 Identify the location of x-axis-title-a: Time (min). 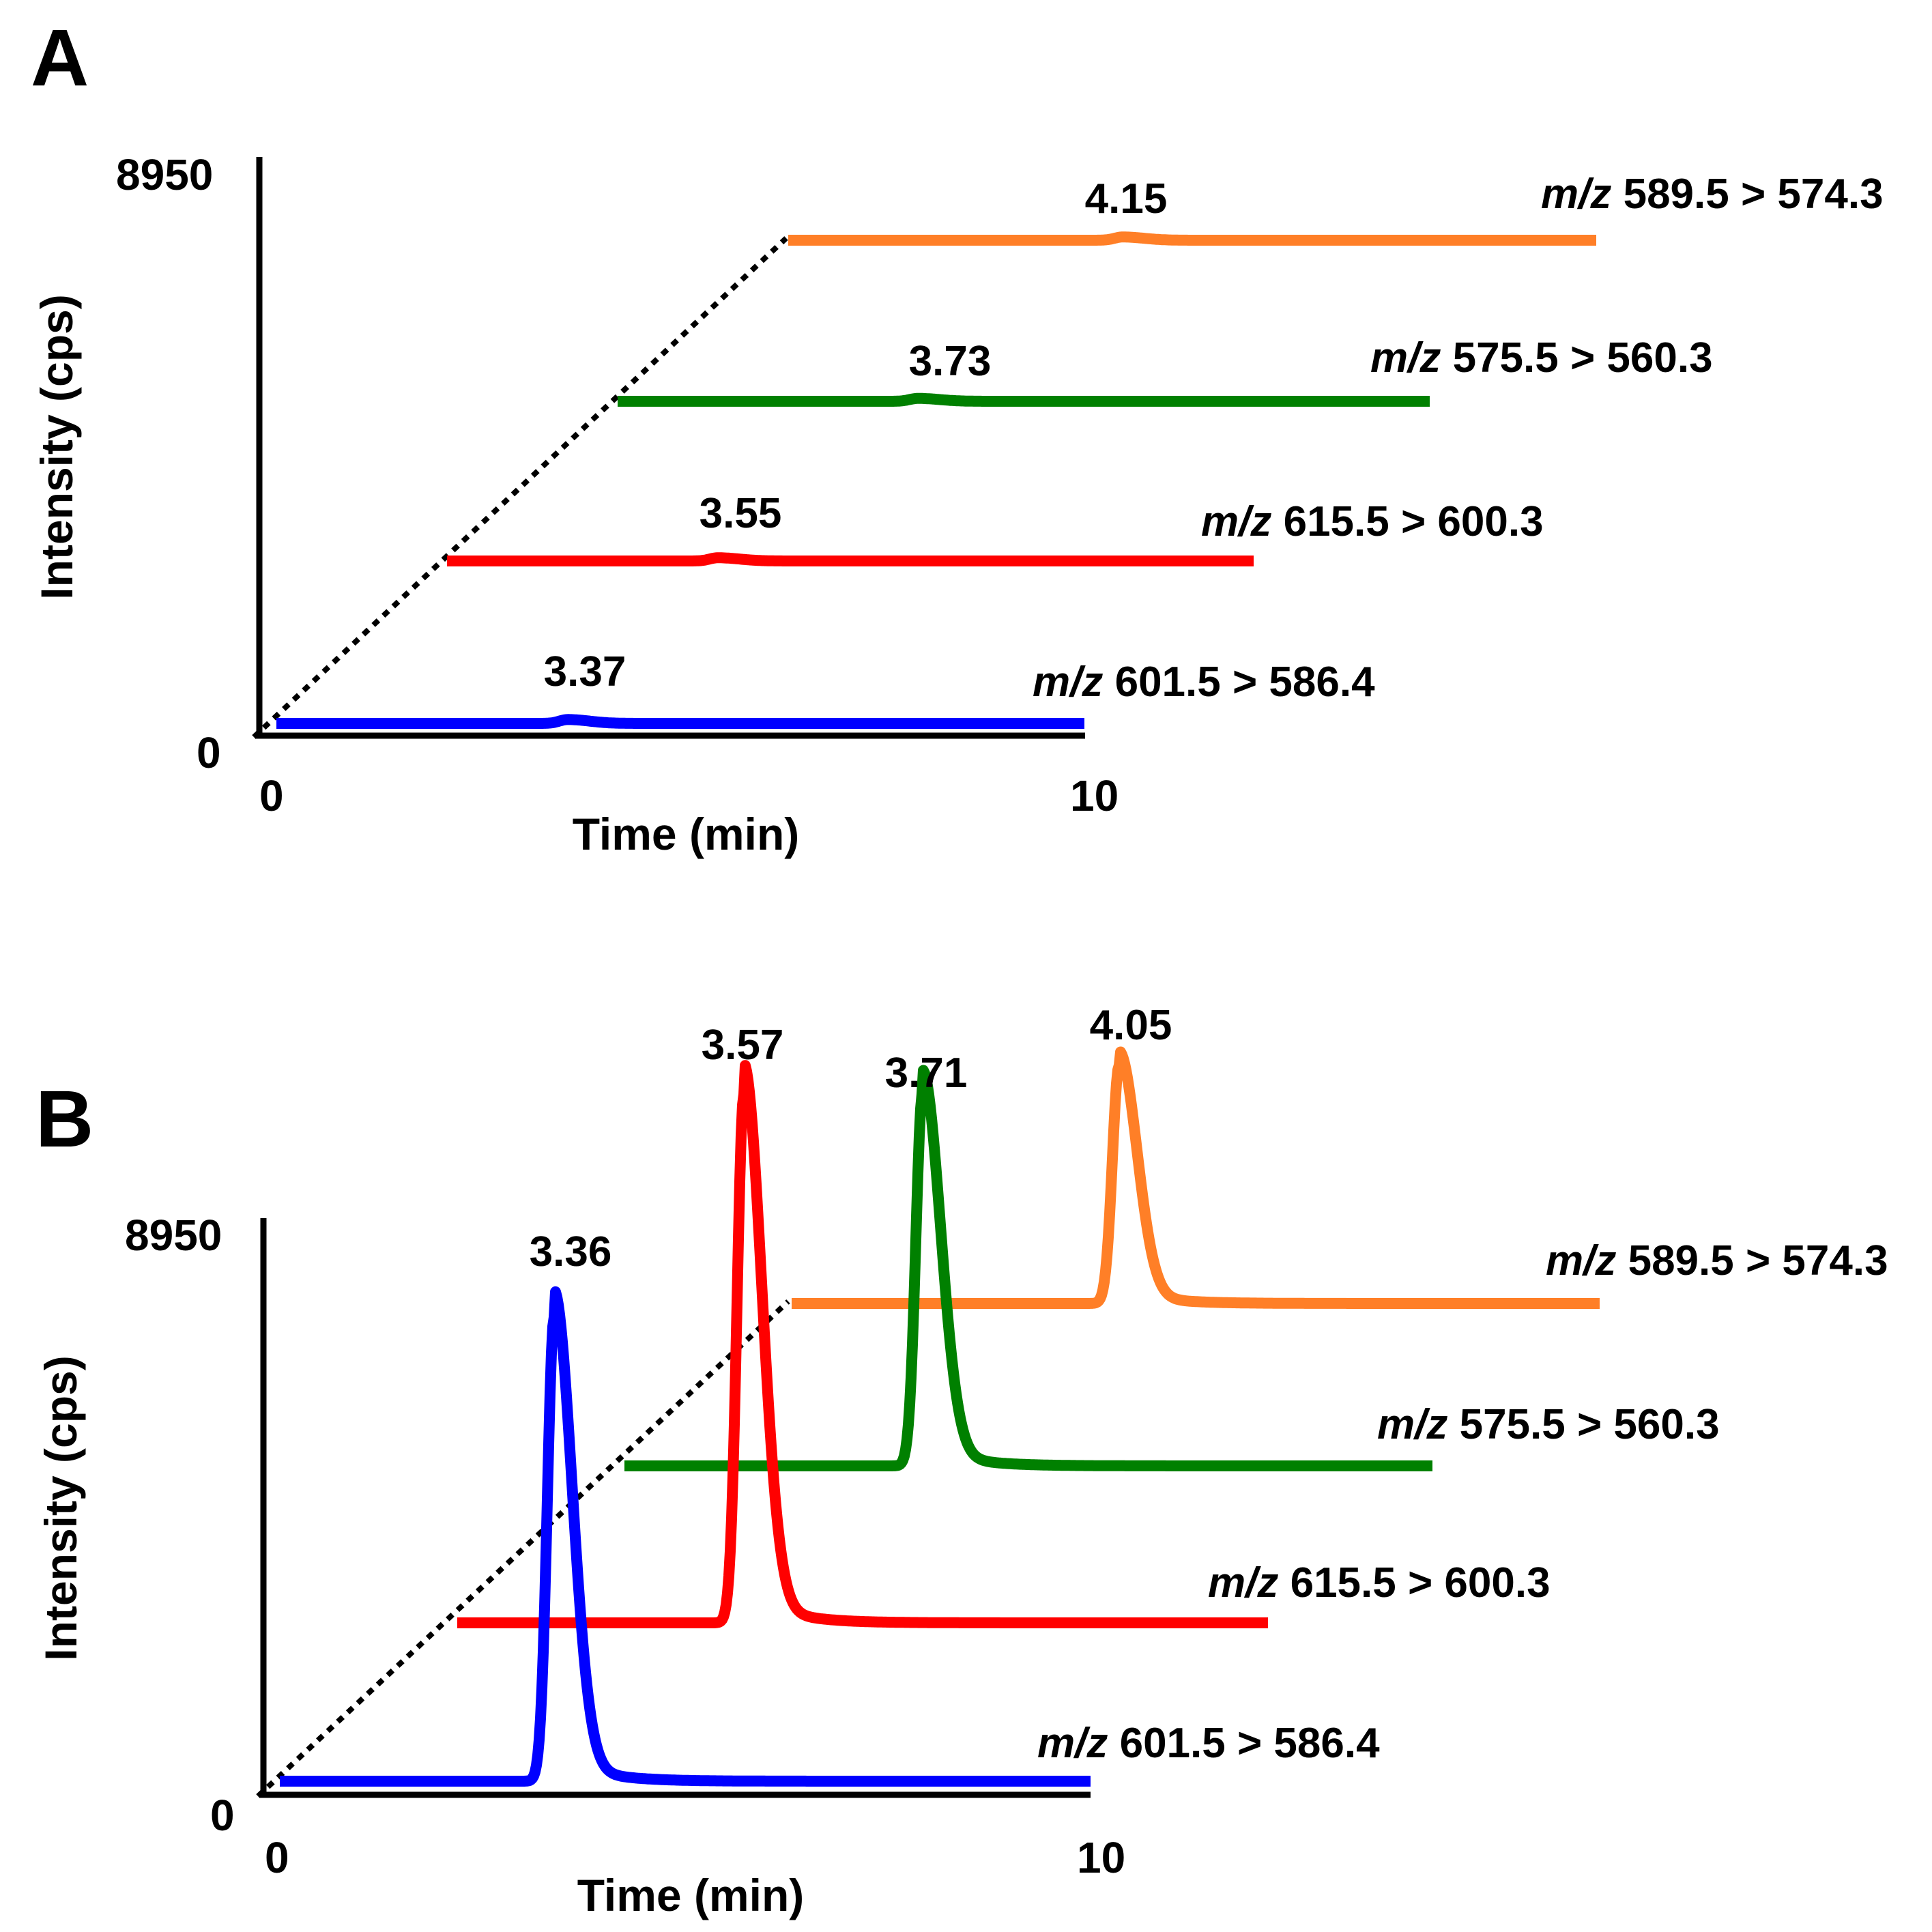
(686, 834).